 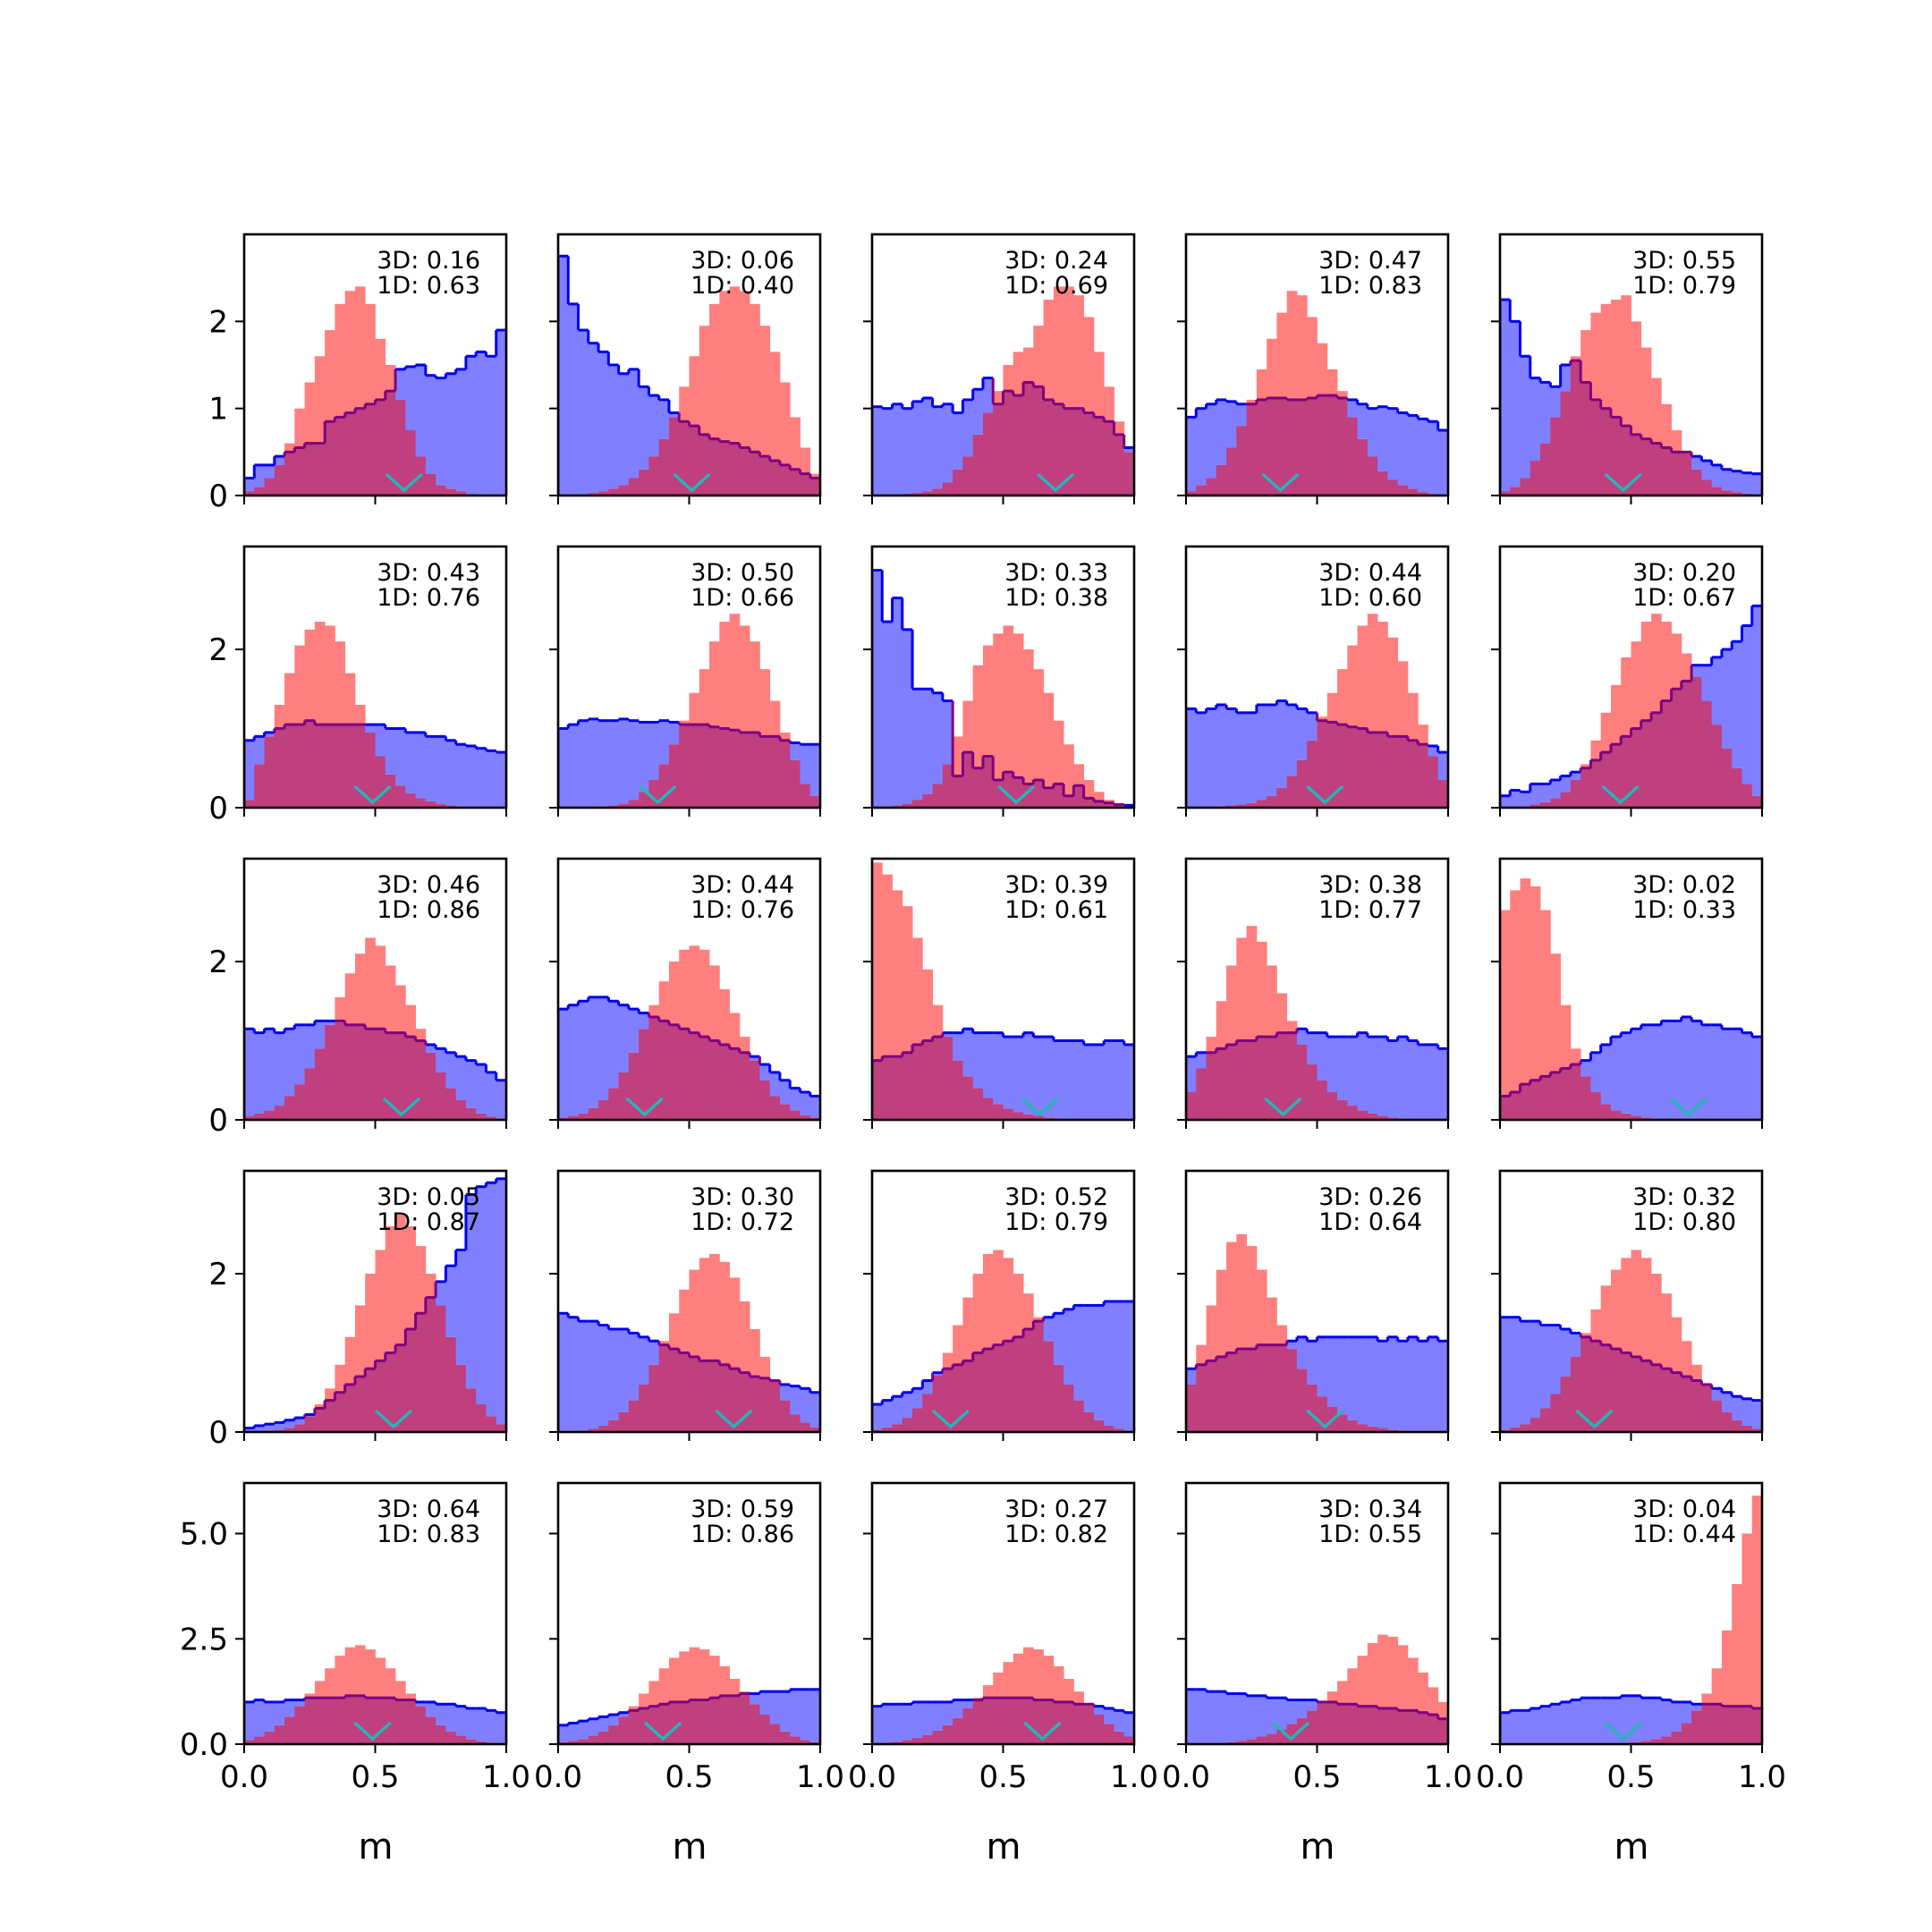 I want to click on x-tick-label: 0.5, so click(x=689, y=1777).